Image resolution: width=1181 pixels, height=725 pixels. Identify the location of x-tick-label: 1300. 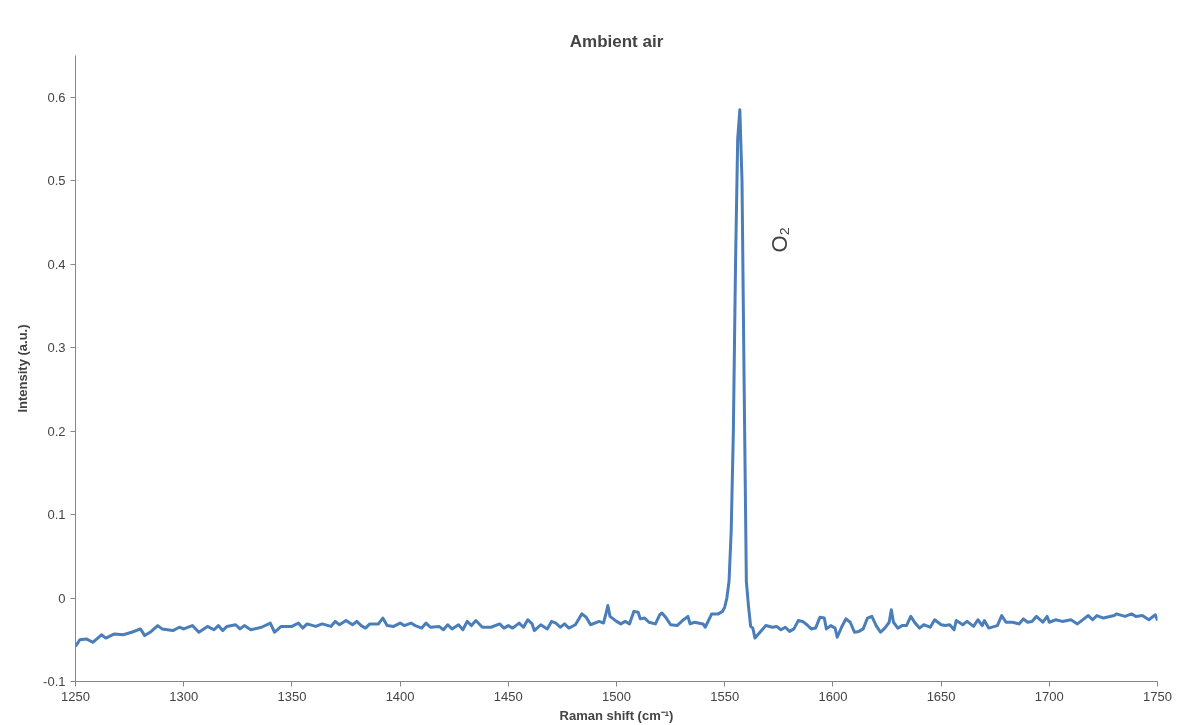
(184, 696).